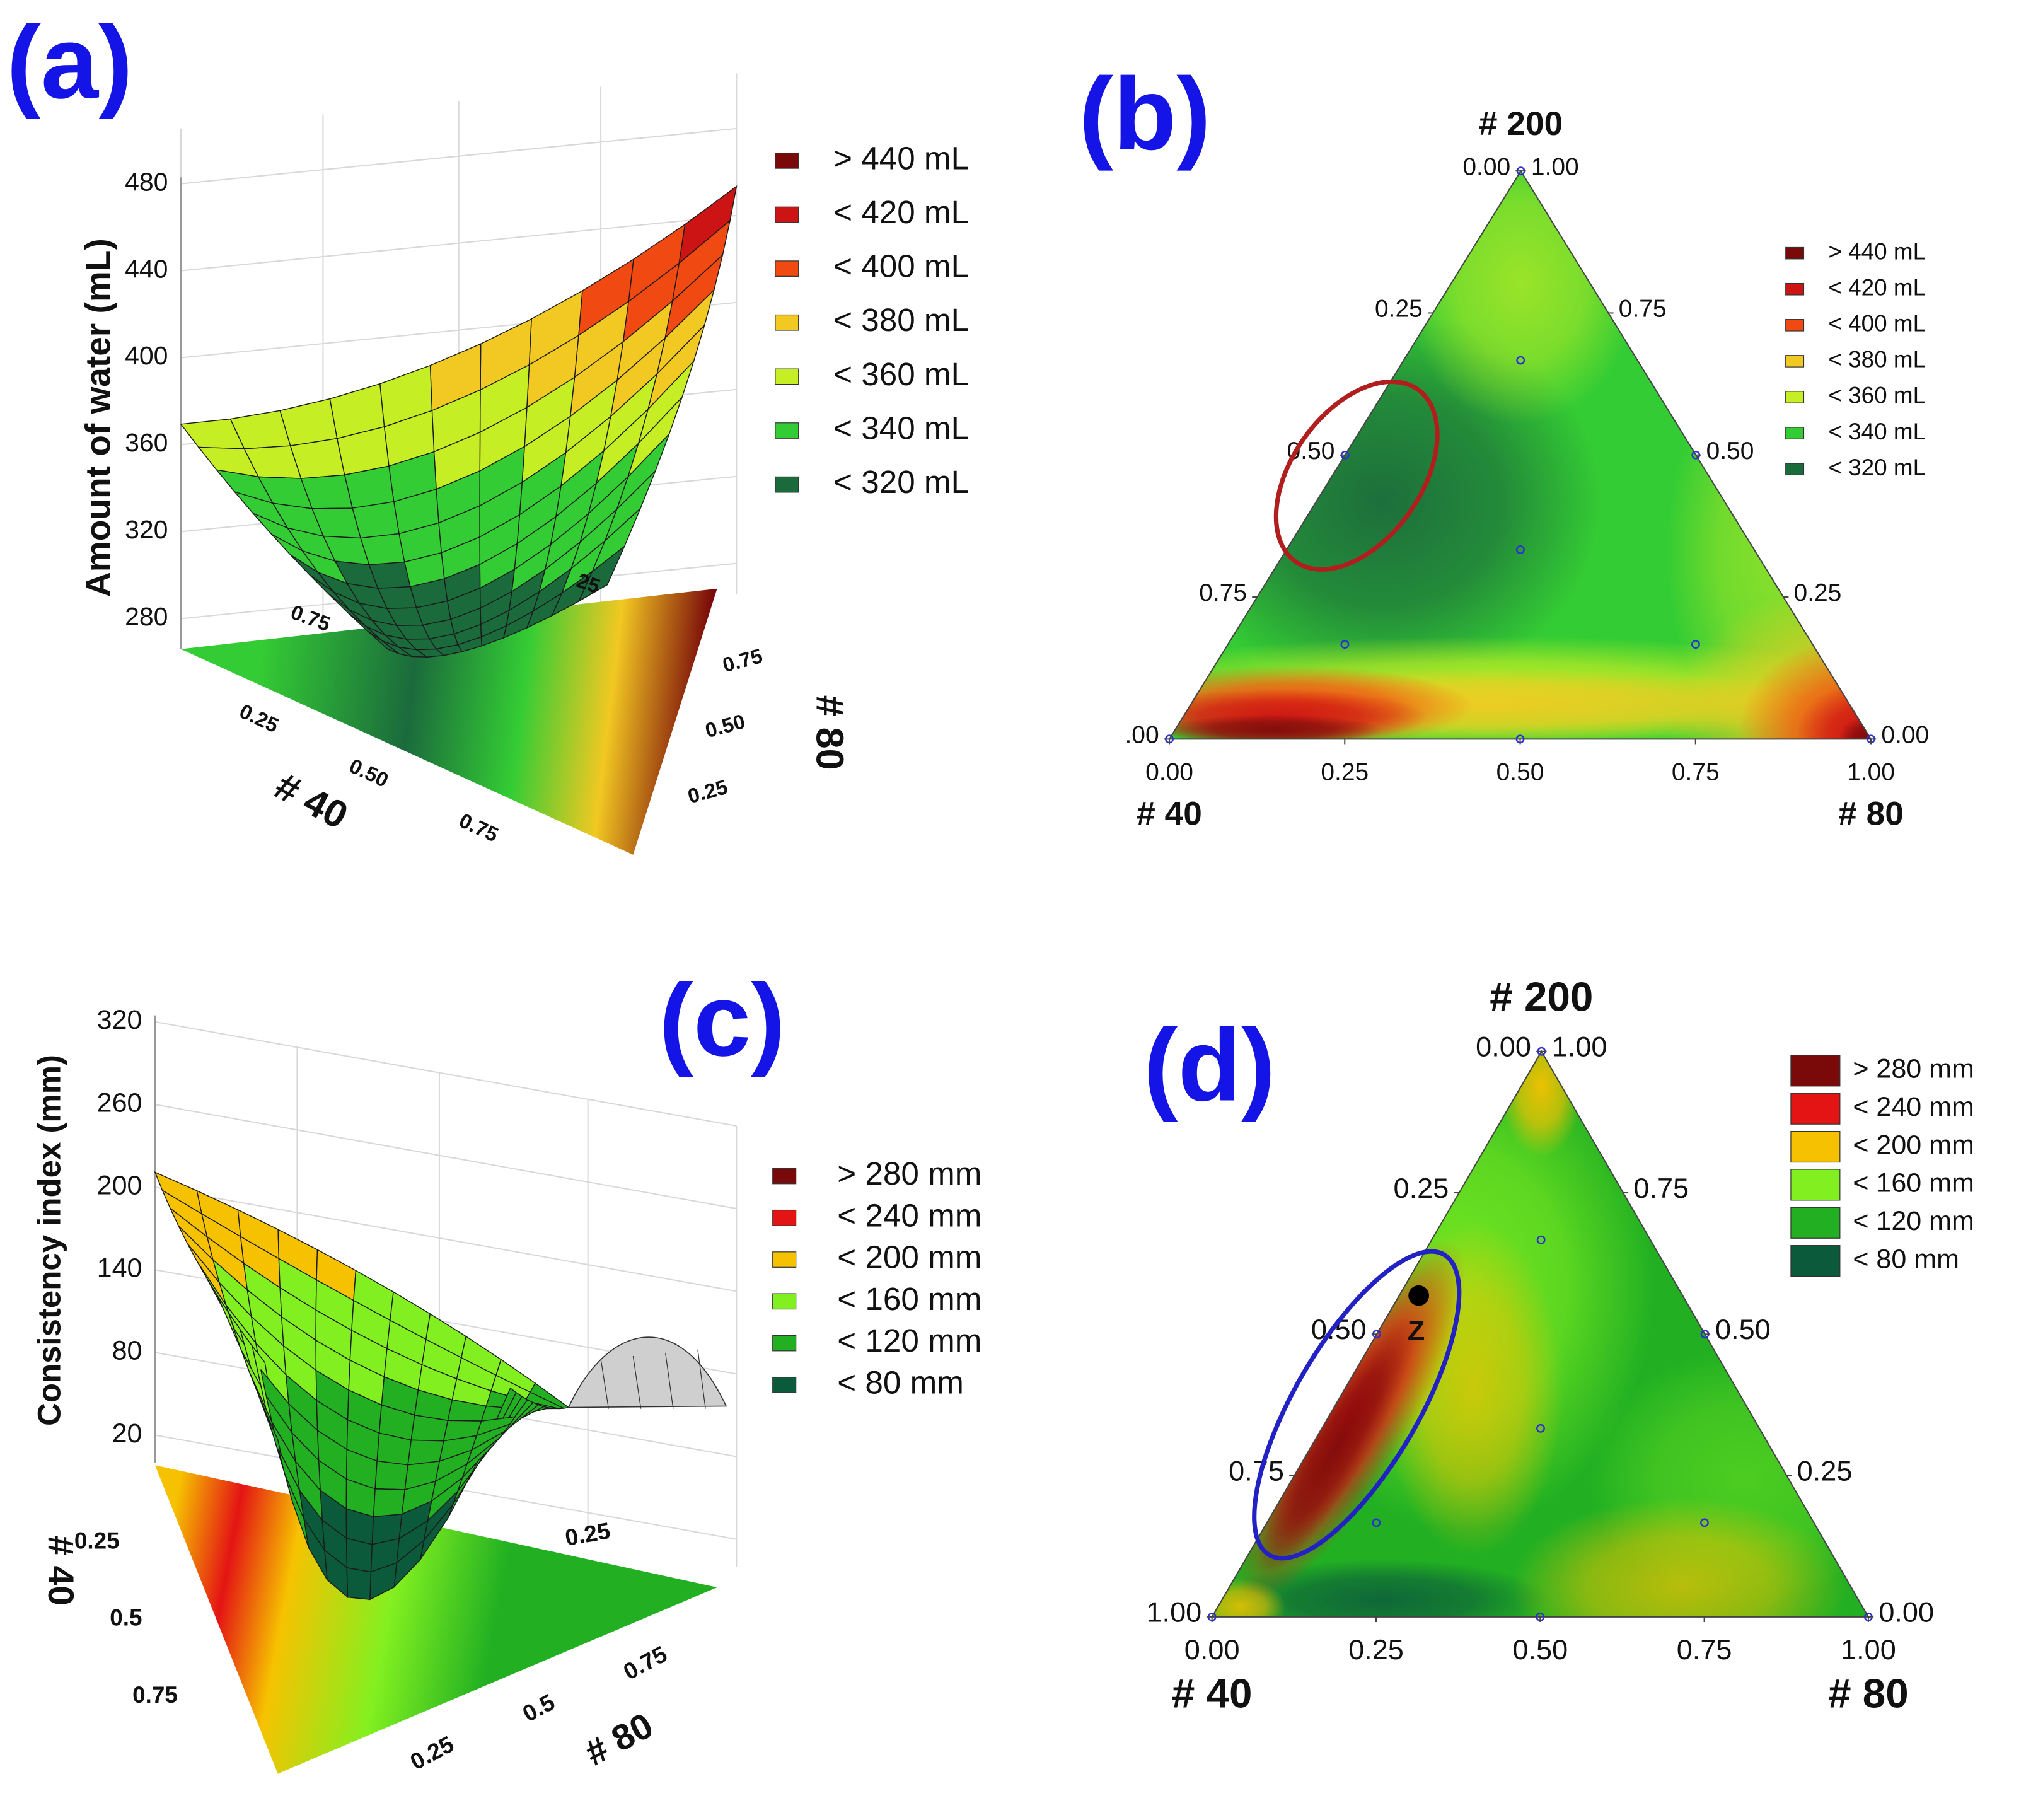 The width and height of the screenshot is (2026, 1820). Describe the element at coordinates (1419, 1295) in the screenshot. I see `optimum-point` at that location.